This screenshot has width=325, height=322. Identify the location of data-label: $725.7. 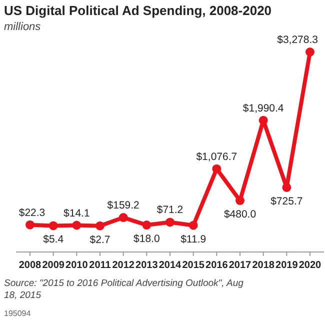
(286, 201).